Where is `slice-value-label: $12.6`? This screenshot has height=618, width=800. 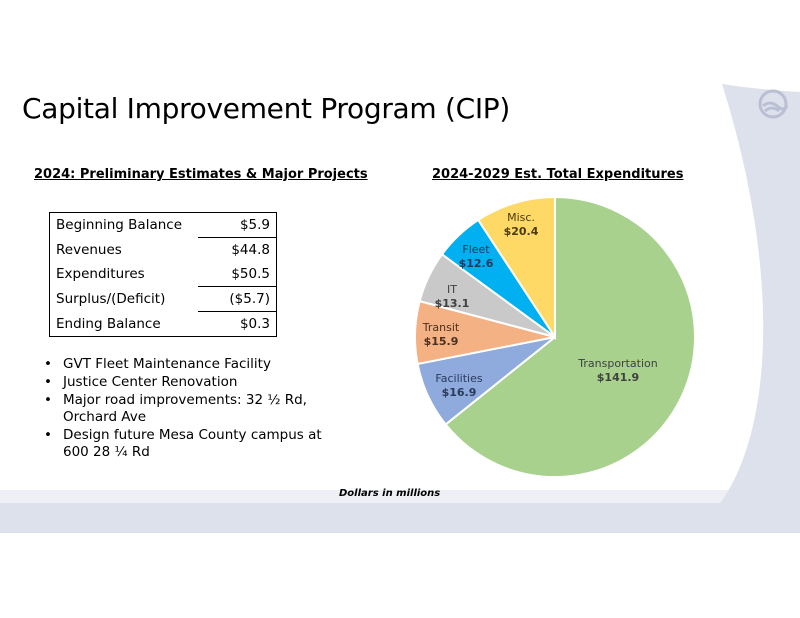 slice-value-label: $12.6 is located at coordinates (476, 263).